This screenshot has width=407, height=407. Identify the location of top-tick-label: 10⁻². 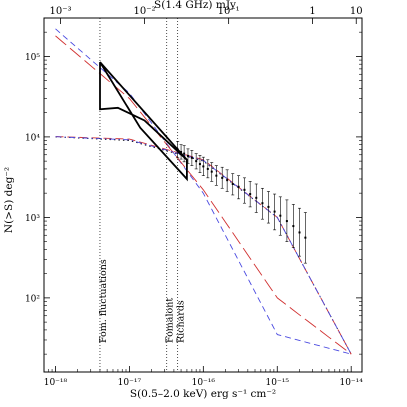
(144, 11).